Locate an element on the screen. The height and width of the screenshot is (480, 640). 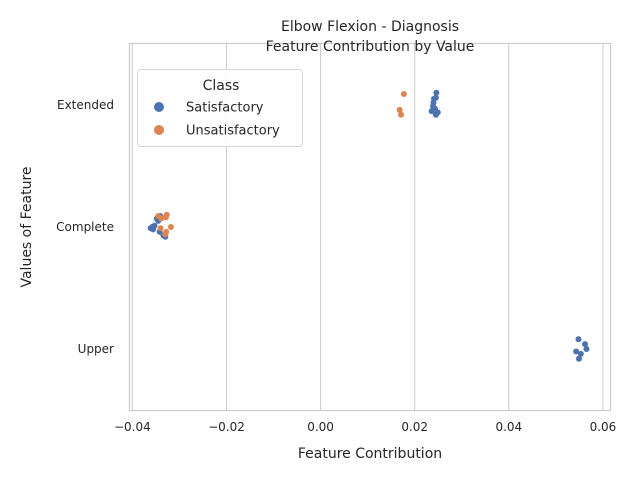
legend-marker-unsatisfactory is located at coordinates (159, 130).